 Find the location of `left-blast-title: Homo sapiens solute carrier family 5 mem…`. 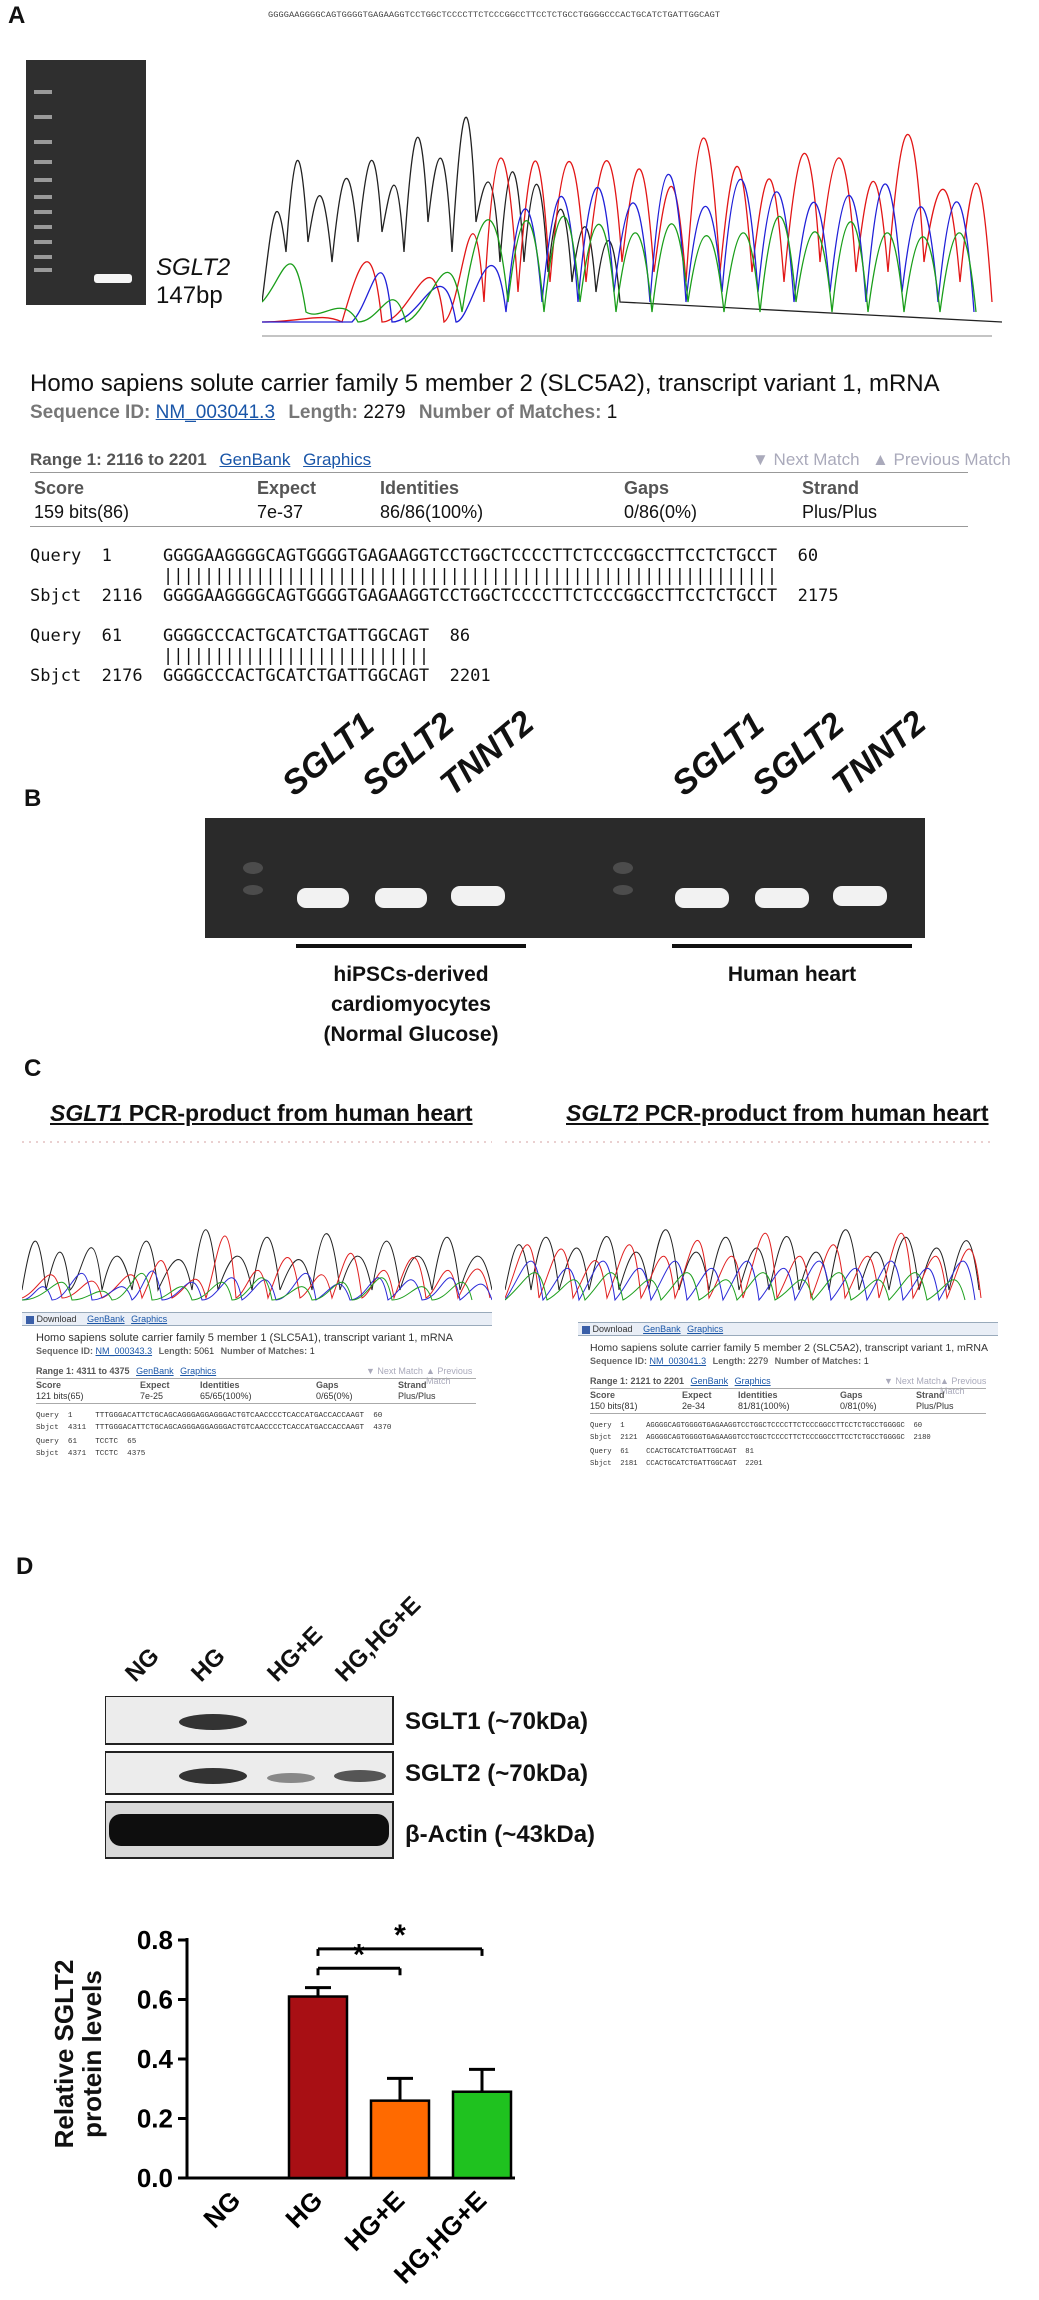

left-blast-title: Homo sapiens solute carrier family 5 mem… is located at coordinates (244, 1338).